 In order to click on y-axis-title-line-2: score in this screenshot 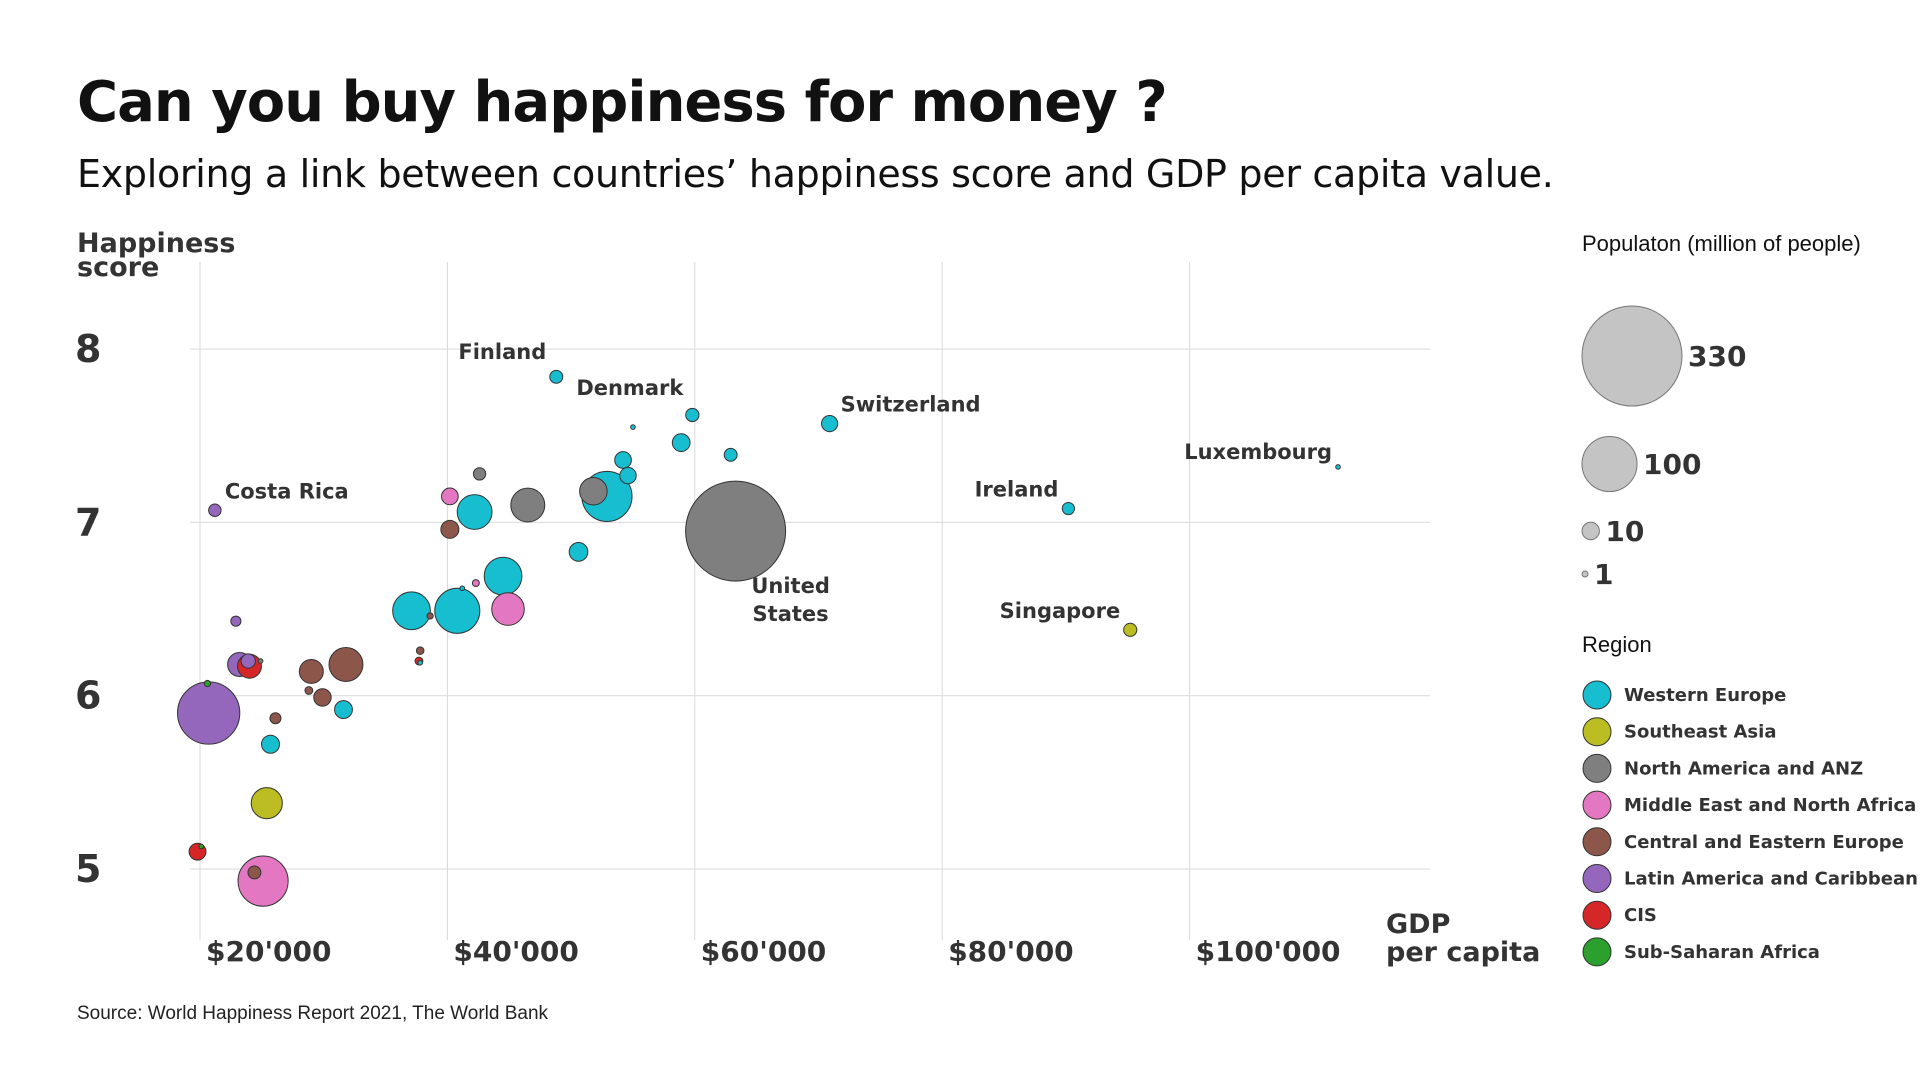, I will do `click(118, 267)`.